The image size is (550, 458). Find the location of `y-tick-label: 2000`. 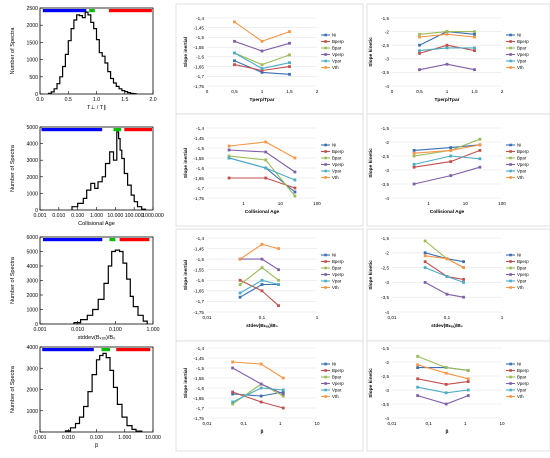

y-tick-label: 2000 is located at coordinates (32, 26).